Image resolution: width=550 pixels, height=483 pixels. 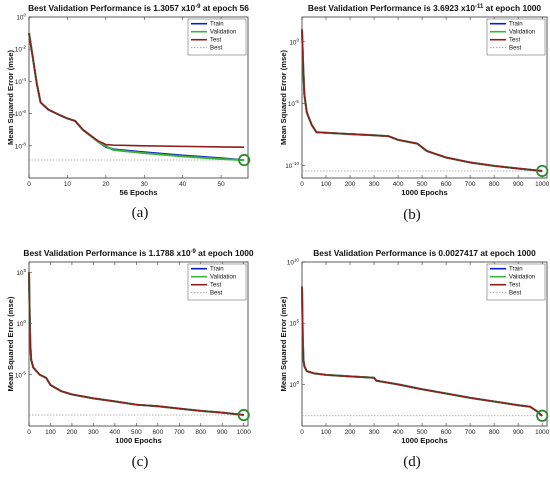 What do you see at coordinates (68, 184) in the screenshot?
I see `x-tick-label: 10` at bounding box center [68, 184].